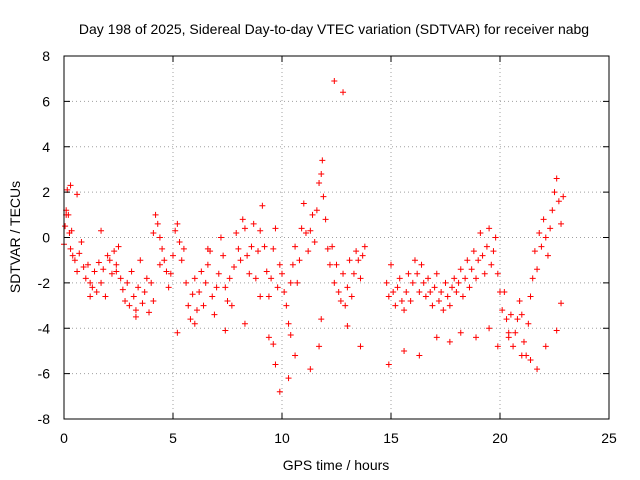 The width and height of the screenshot is (640, 480). I want to click on x-tick-label: 25, so click(609, 438).